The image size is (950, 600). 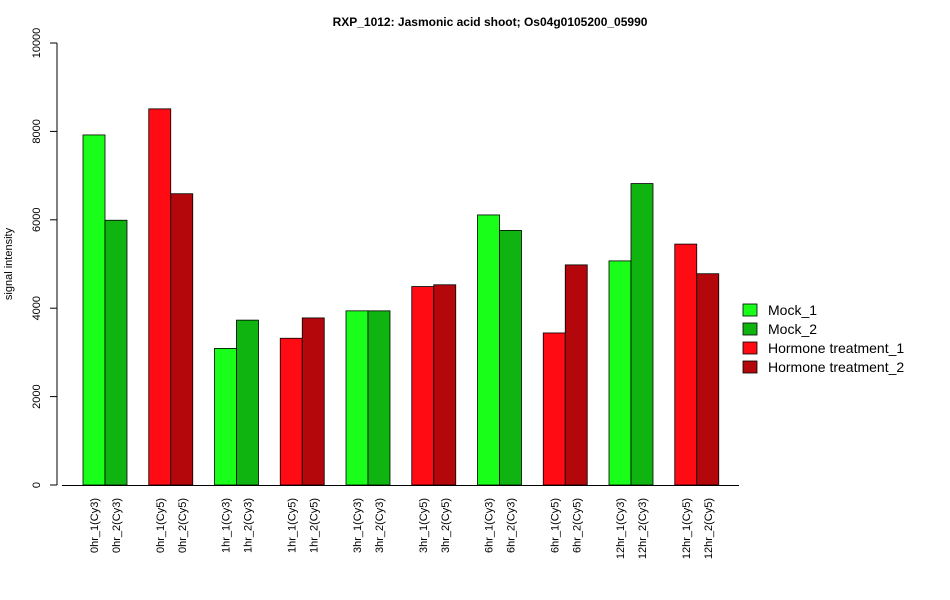 What do you see at coordinates (446, 525) in the screenshot?
I see `x-tick-label: 3hr_2(Cy5)` at bounding box center [446, 525].